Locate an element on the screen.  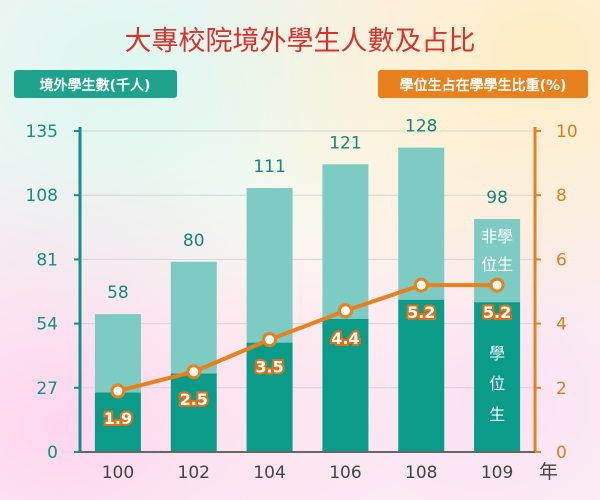
left-axis-label: 境外學生數(千人) is located at coordinates (95, 85).